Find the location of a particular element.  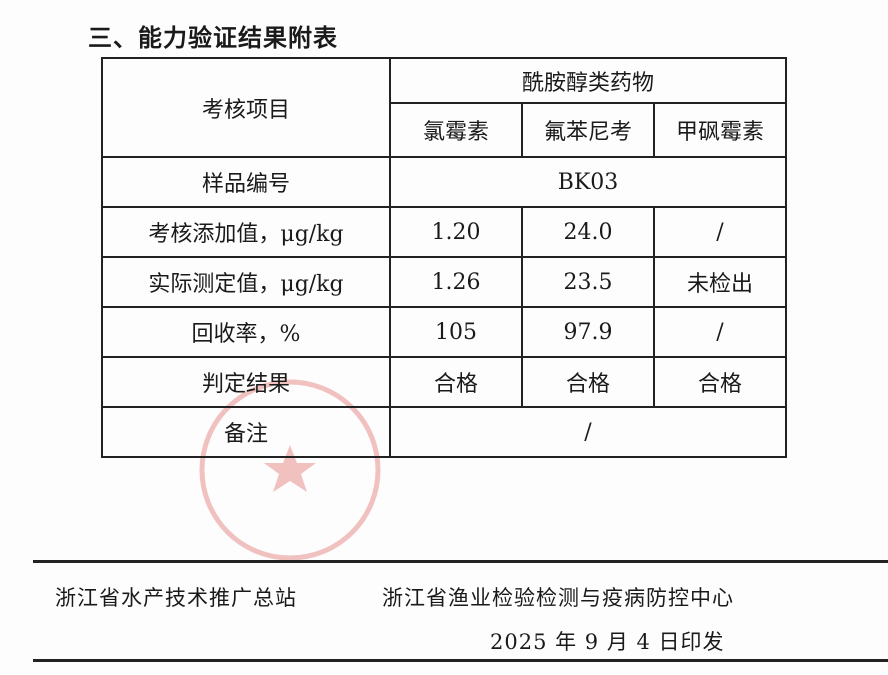

table-row: 样品编号 BK03 is located at coordinates (444, 182).